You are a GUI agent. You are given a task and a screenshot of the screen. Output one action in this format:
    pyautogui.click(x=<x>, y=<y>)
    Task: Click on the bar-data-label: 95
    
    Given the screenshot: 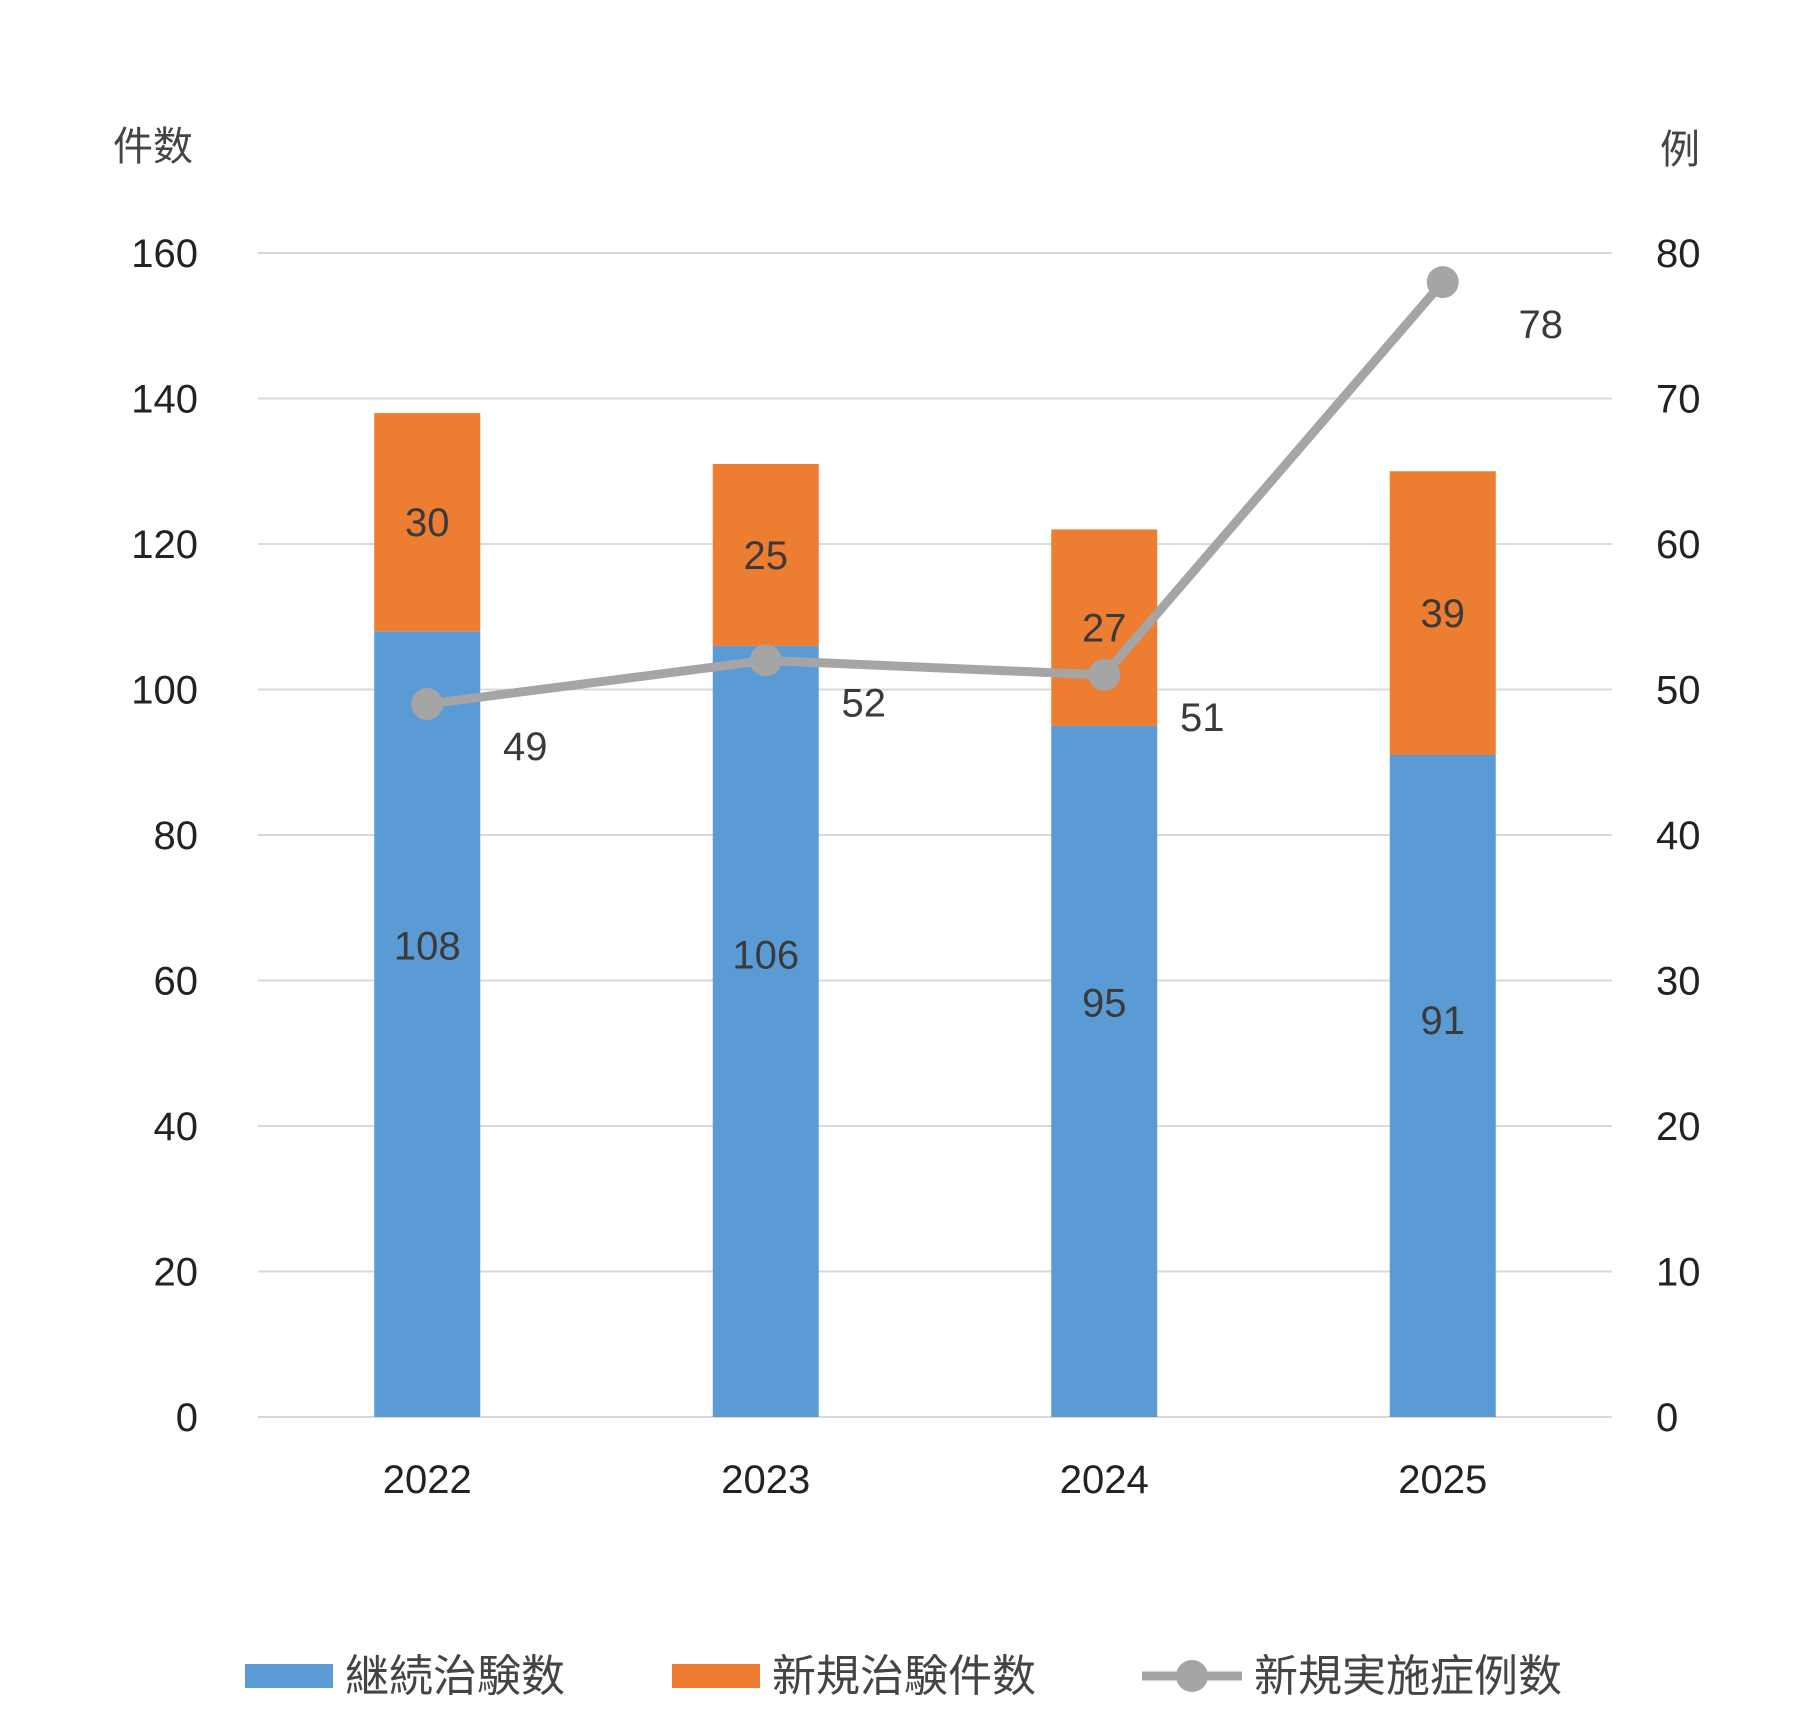 What is the action you would take?
    pyautogui.click(x=1104, y=1003)
    